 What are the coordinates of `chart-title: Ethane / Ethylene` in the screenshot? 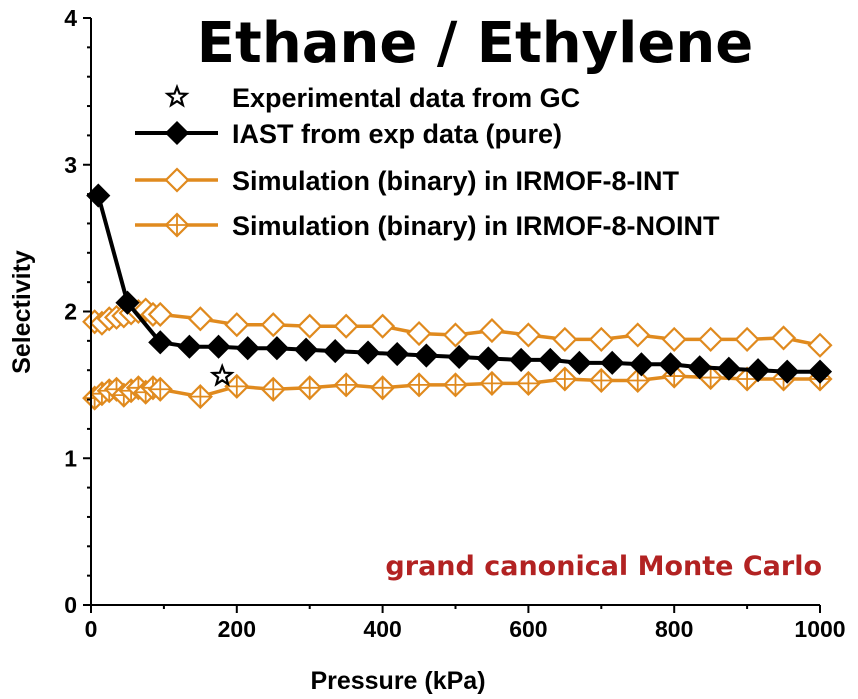 It's located at (475, 43).